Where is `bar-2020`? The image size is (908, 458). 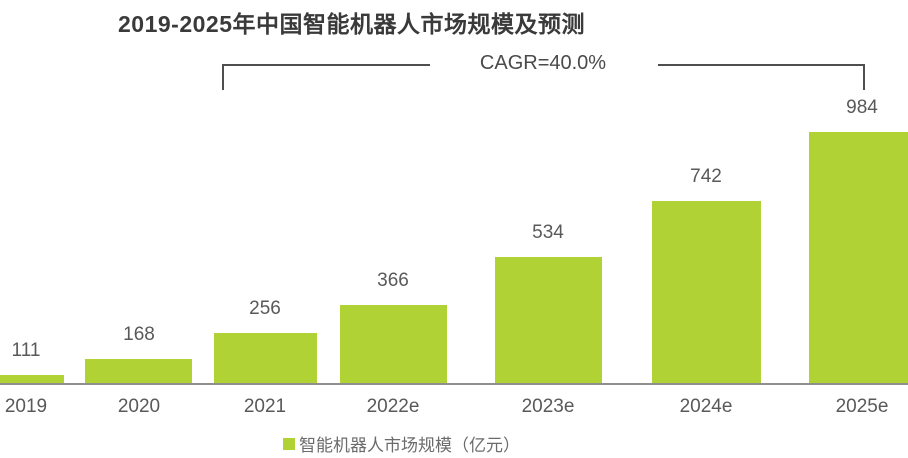
bar-2020 is located at coordinates (138, 371).